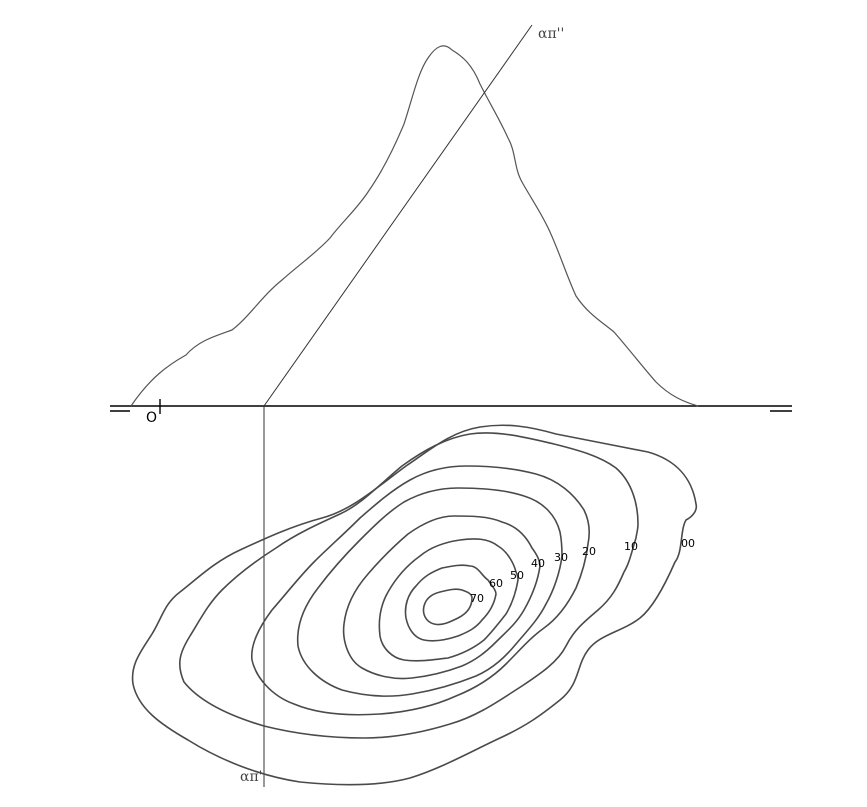  Describe the element at coordinates (538, 563) in the screenshot. I see `contour-label-40: 40` at that location.